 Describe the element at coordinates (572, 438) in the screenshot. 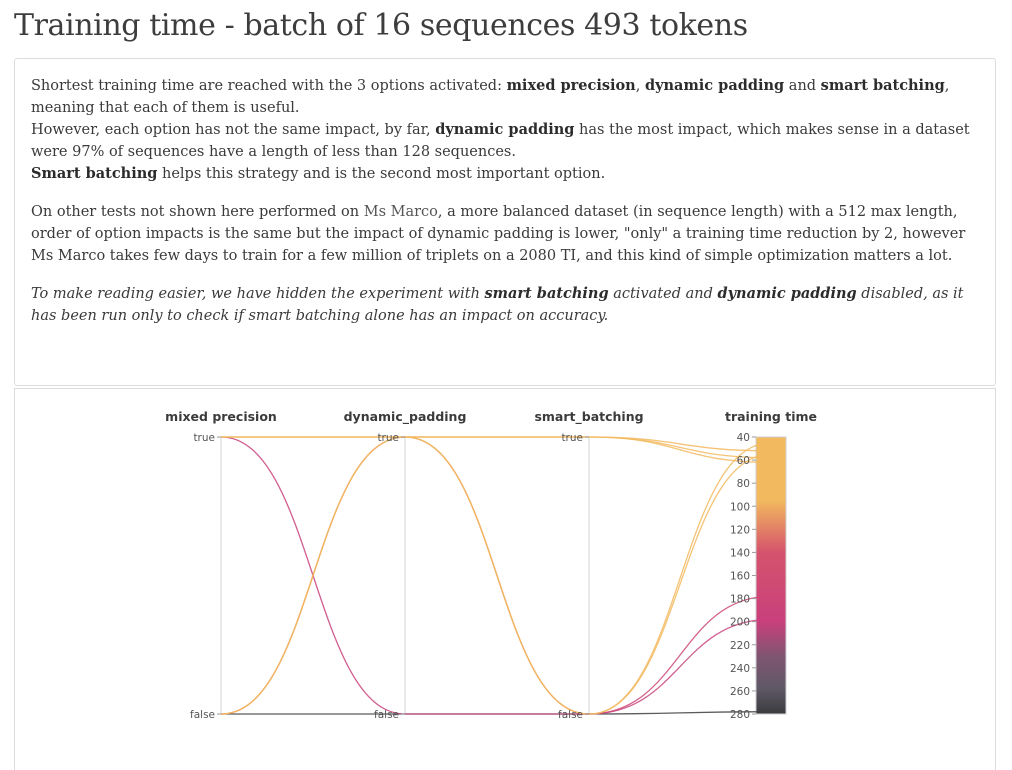

I see `tick-label-sb-true: true` at that location.